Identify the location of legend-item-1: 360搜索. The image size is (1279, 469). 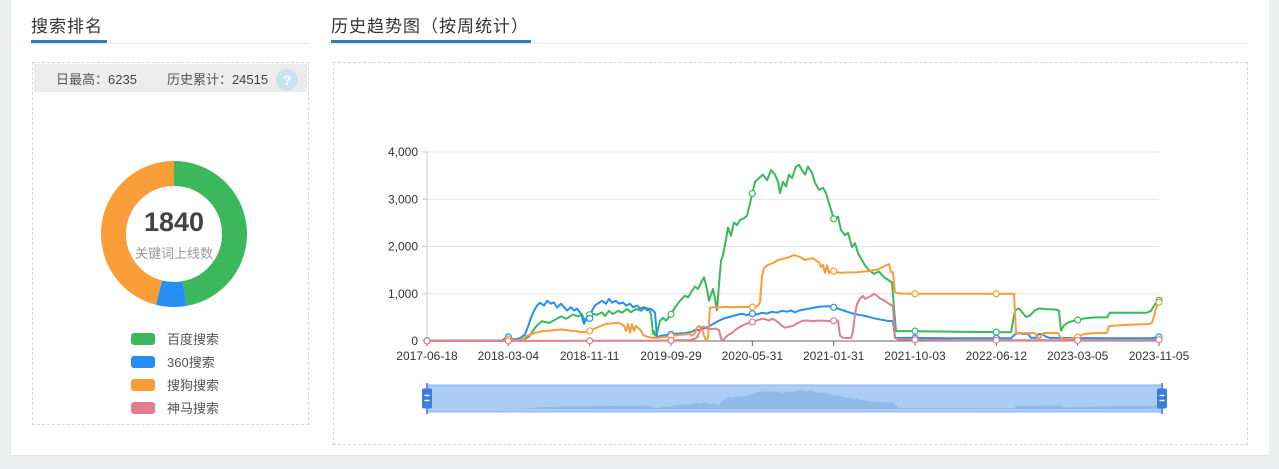
(175, 361).